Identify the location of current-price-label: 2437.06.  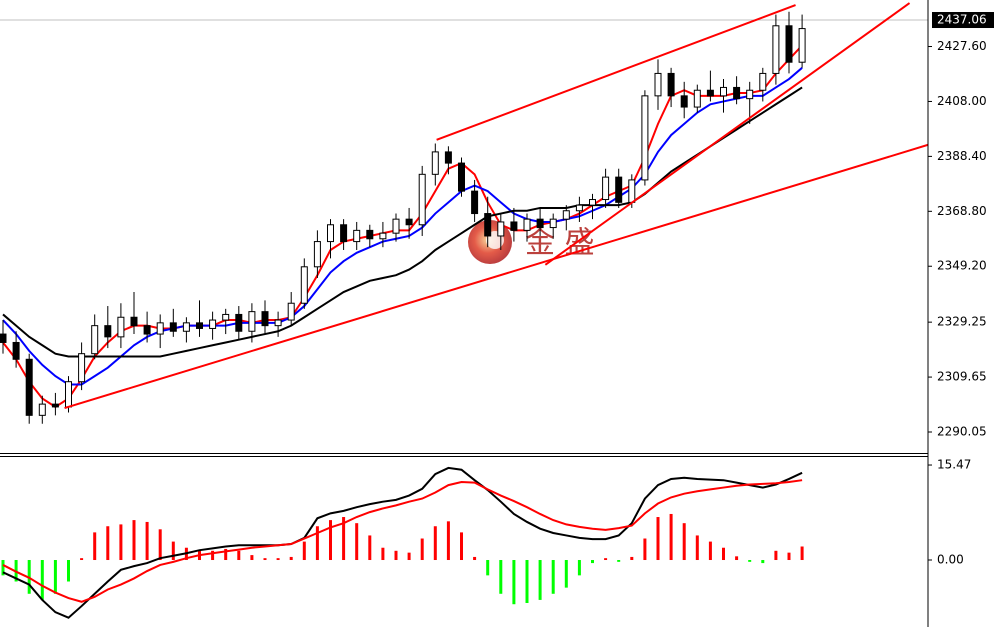
(962, 20).